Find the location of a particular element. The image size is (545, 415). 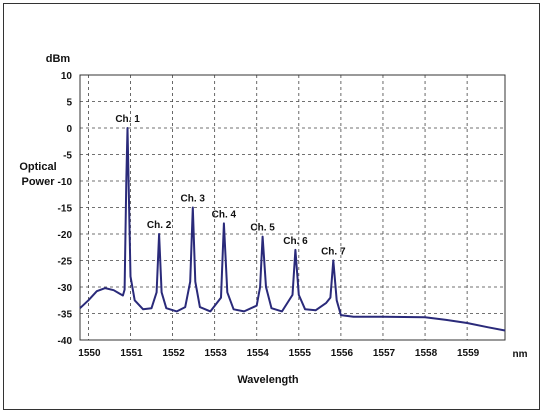

channel-label: Ch. 3 is located at coordinates (193, 199).